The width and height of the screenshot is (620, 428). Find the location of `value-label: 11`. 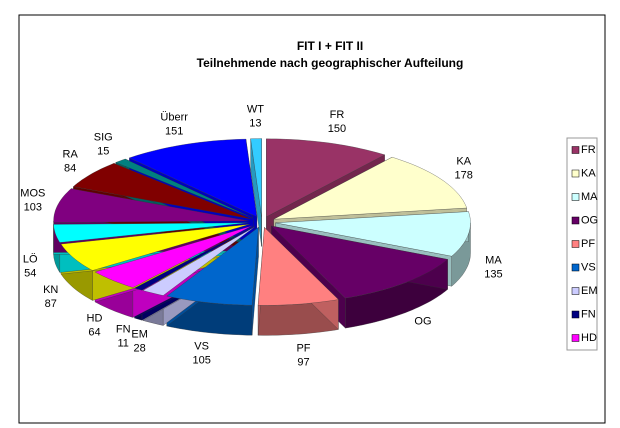

value-label: 11 is located at coordinates (123, 344).